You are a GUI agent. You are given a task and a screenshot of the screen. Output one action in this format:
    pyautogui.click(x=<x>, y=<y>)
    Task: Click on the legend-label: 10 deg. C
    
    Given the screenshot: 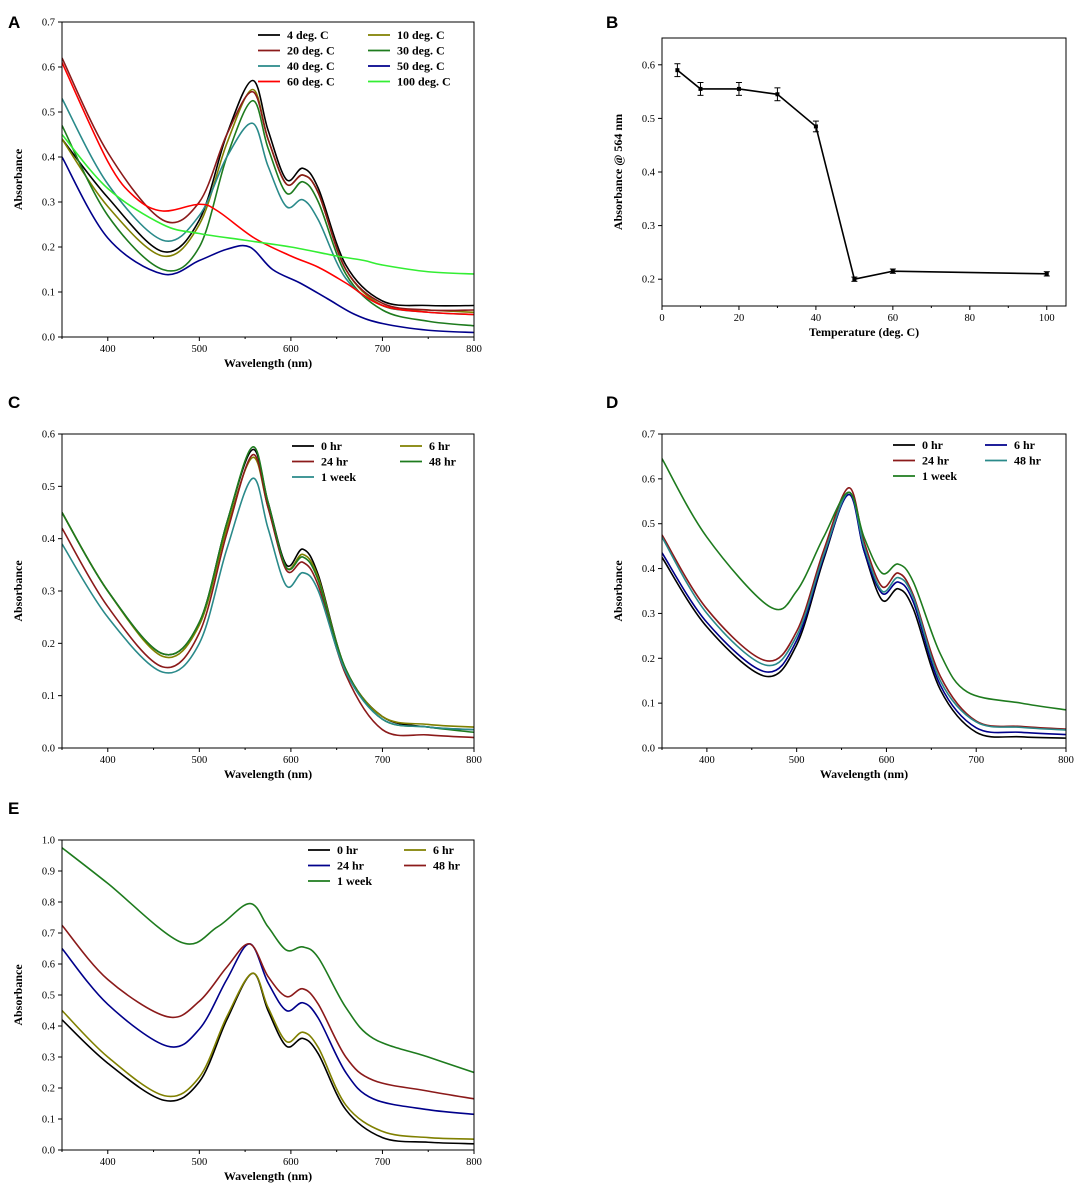 What is the action you would take?
    pyautogui.click(x=421, y=35)
    